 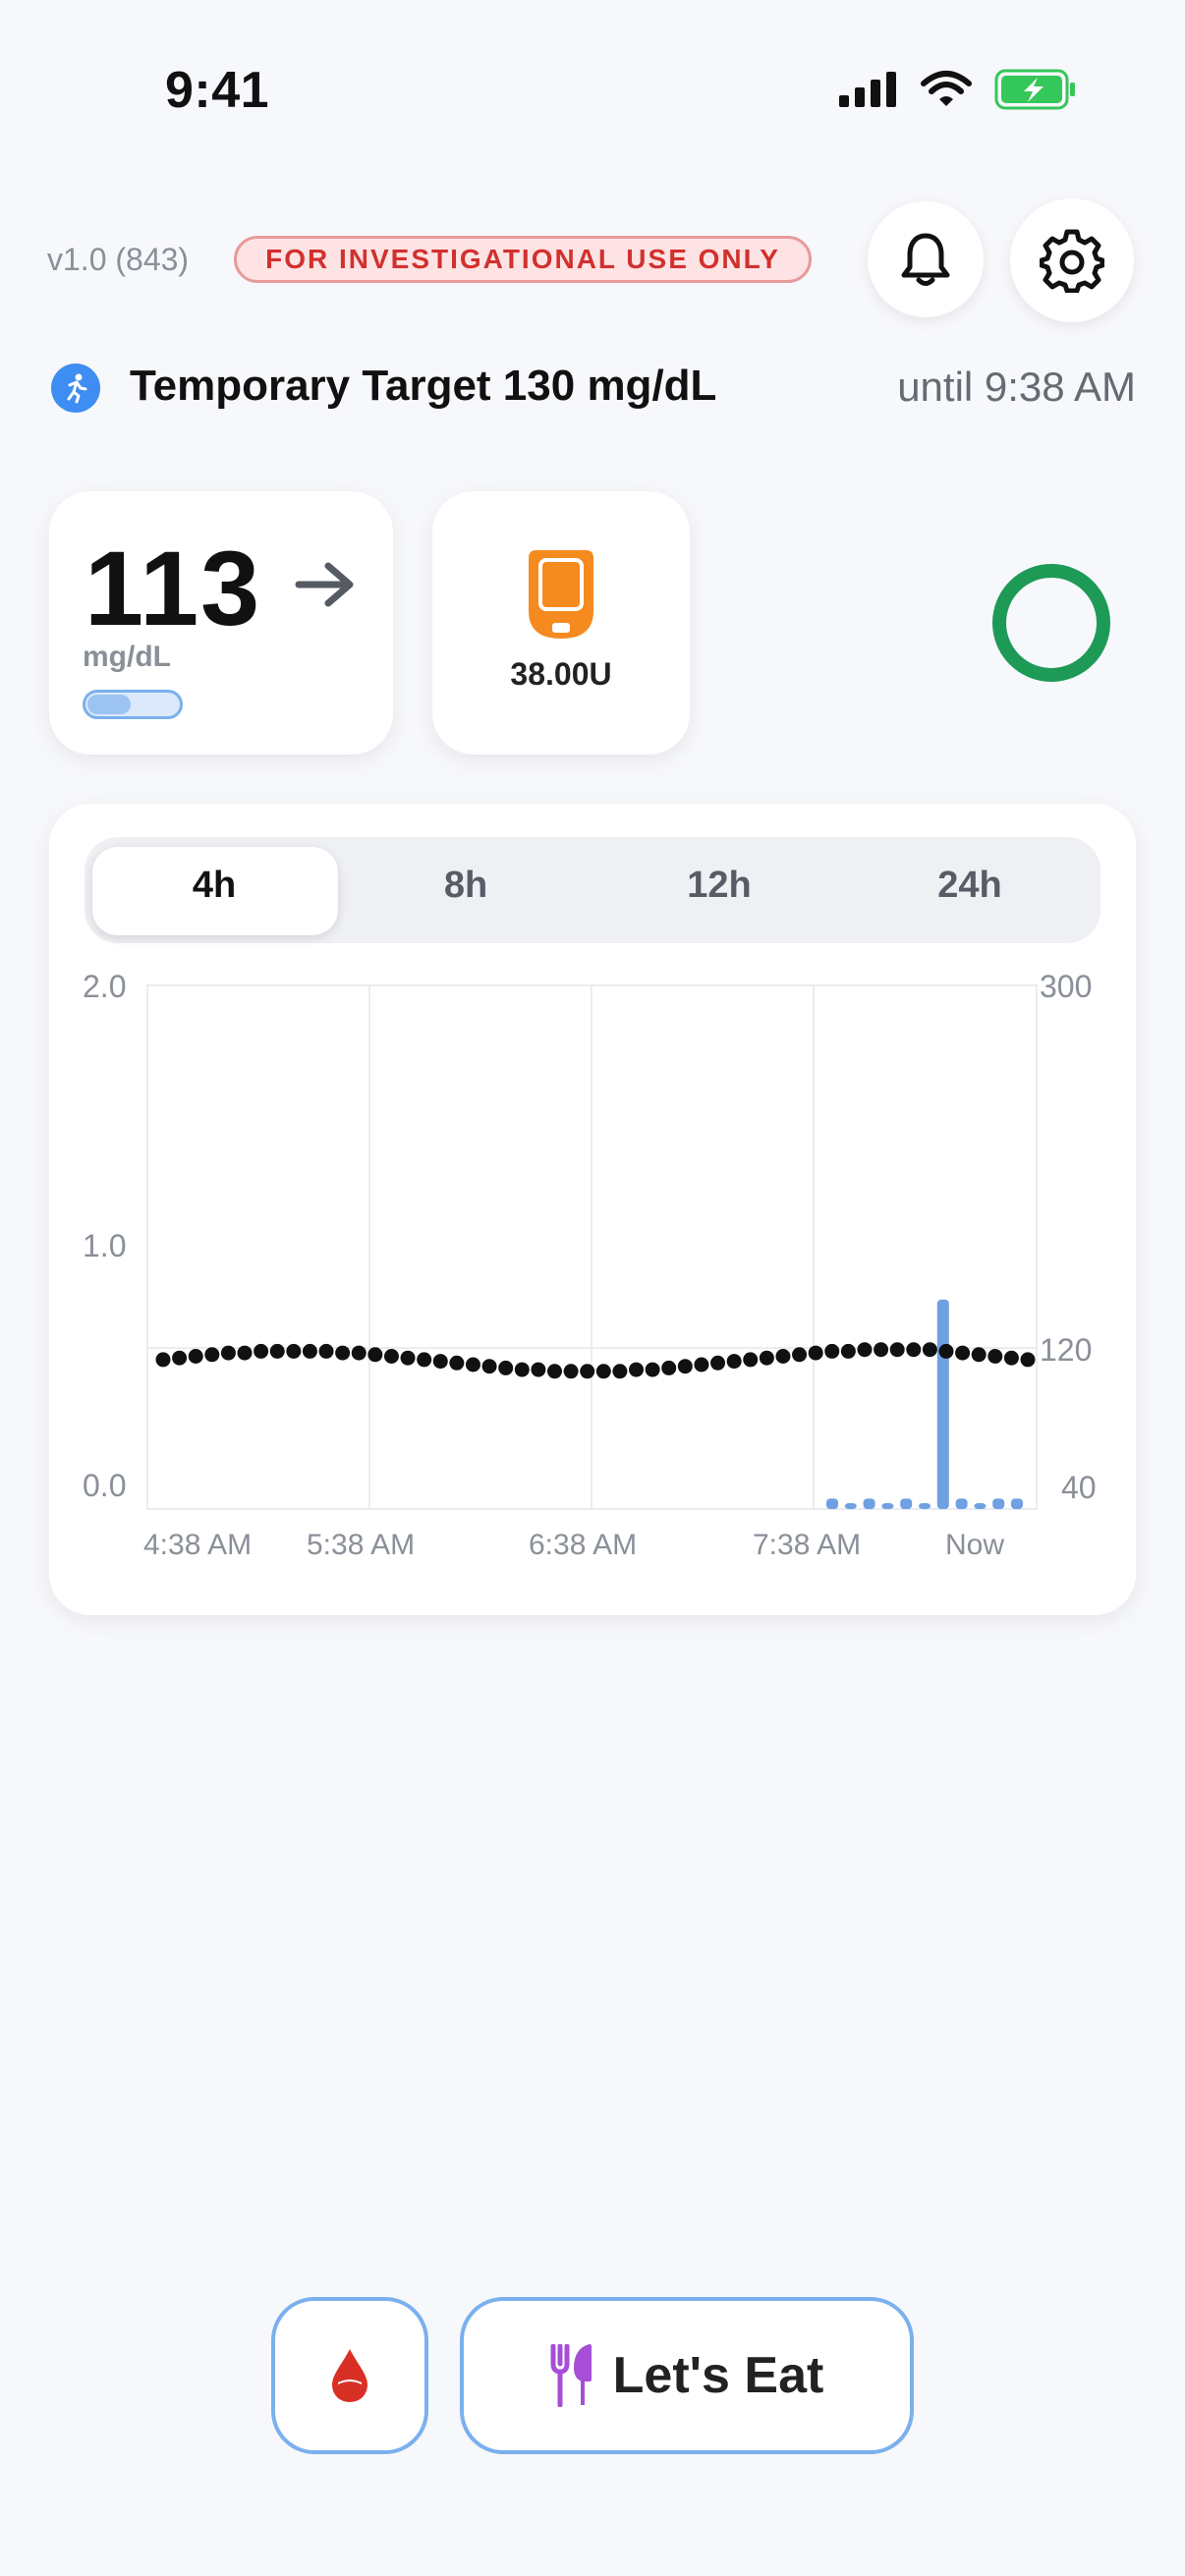 I want to click on gear-icon, so click(x=1072, y=261).